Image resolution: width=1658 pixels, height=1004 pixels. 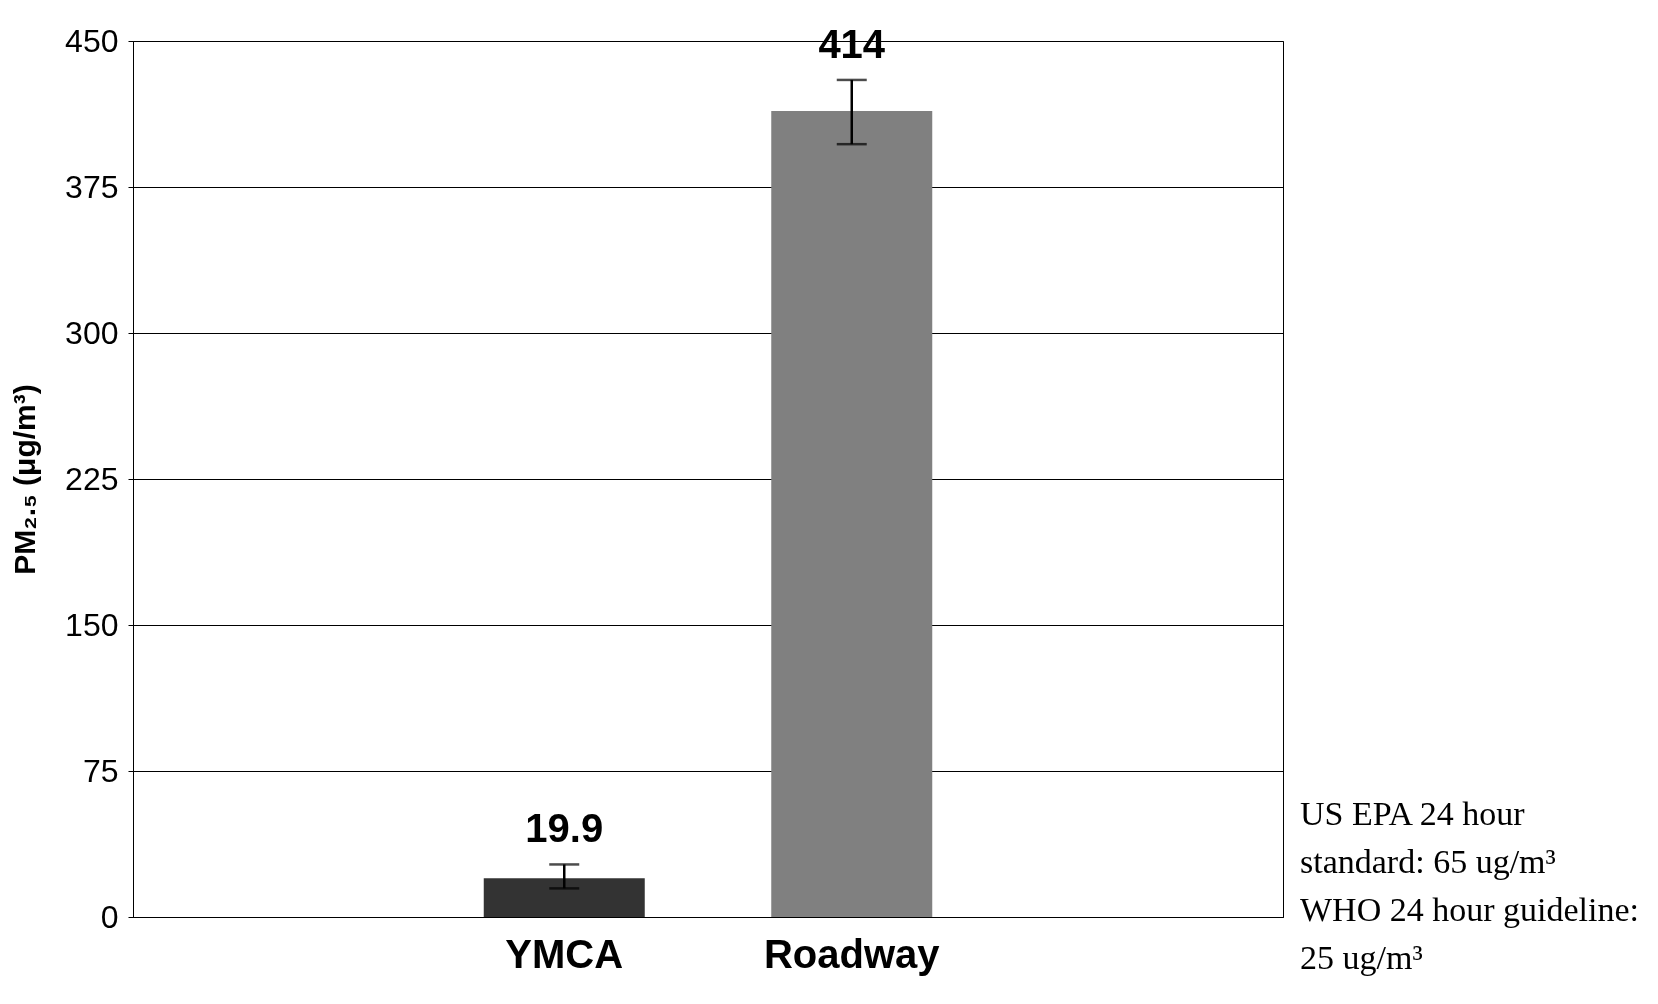 What do you see at coordinates (1470, 934) in the screenshot?
I see `text: WHO 24 hour guideline: 25 ug/m³` at bounding box center [1470, 934].